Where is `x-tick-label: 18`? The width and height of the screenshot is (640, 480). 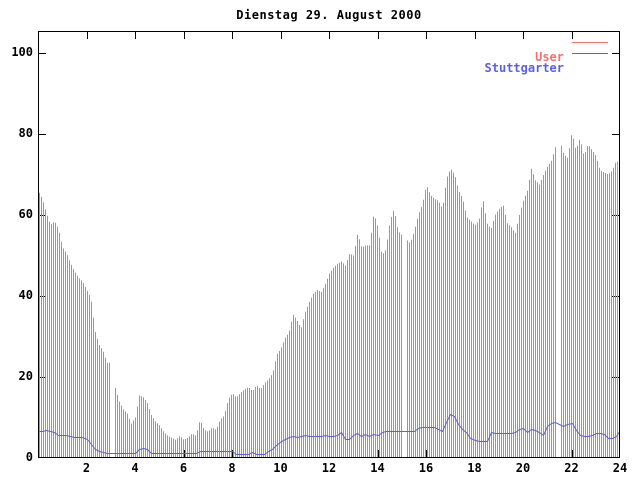 x-tick-label: 18 is located at coordinates (474, 468).